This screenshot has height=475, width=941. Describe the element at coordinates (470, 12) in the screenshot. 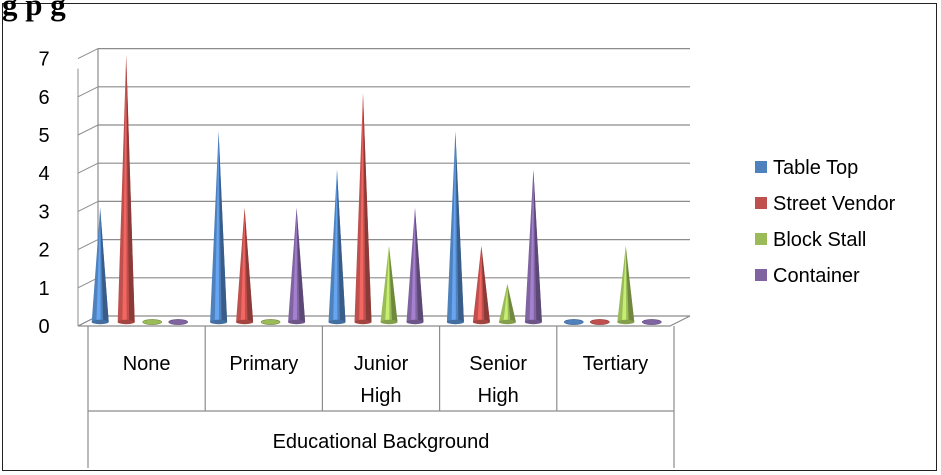

I see `chart-title-strip: g p g` at that location.